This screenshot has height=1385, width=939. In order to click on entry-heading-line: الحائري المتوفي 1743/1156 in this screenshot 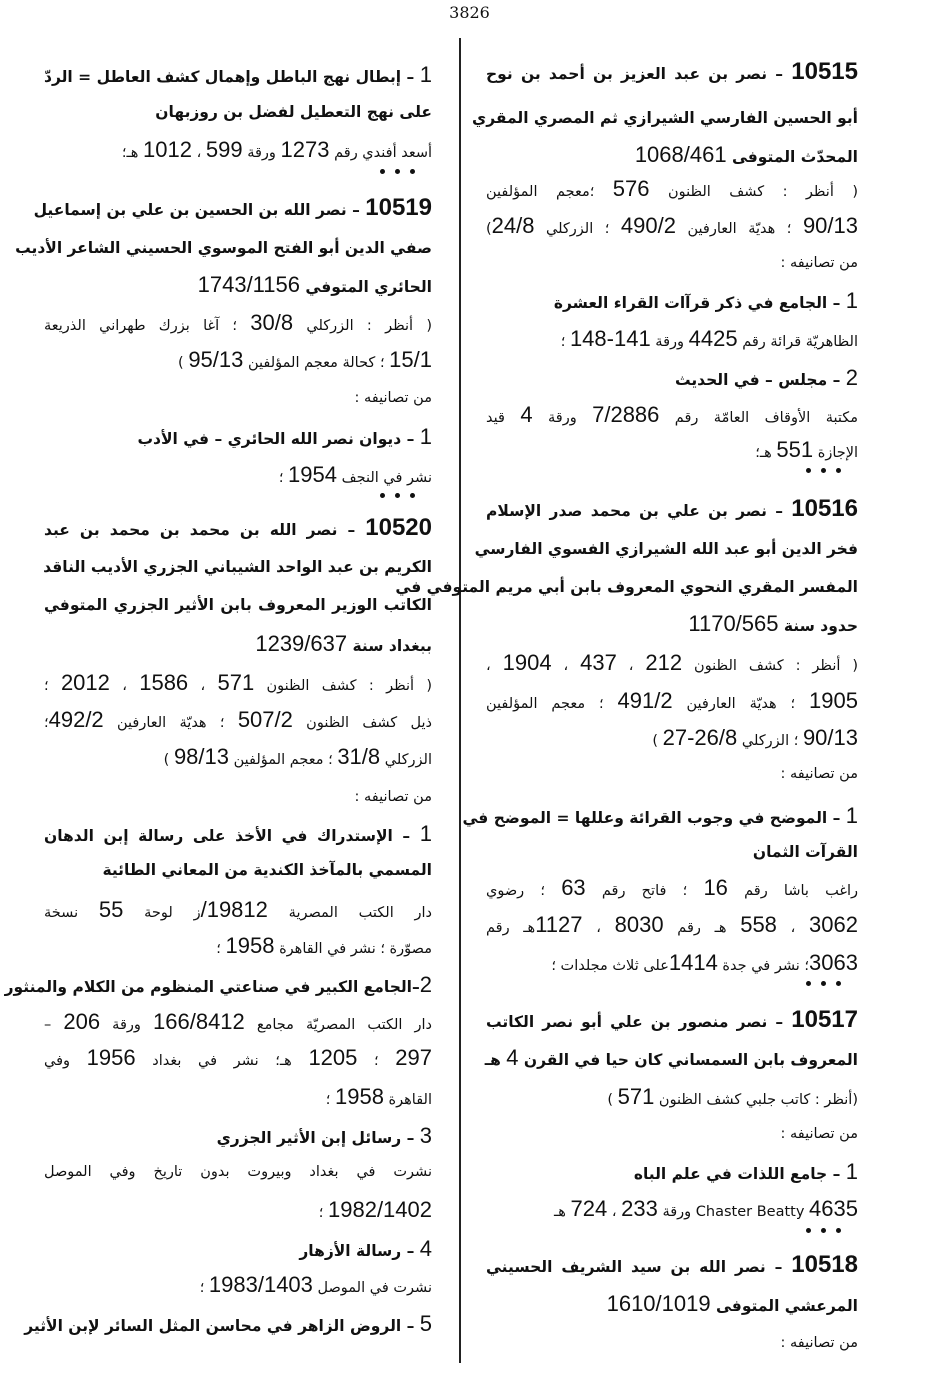, I will do `click(314, 284)`.